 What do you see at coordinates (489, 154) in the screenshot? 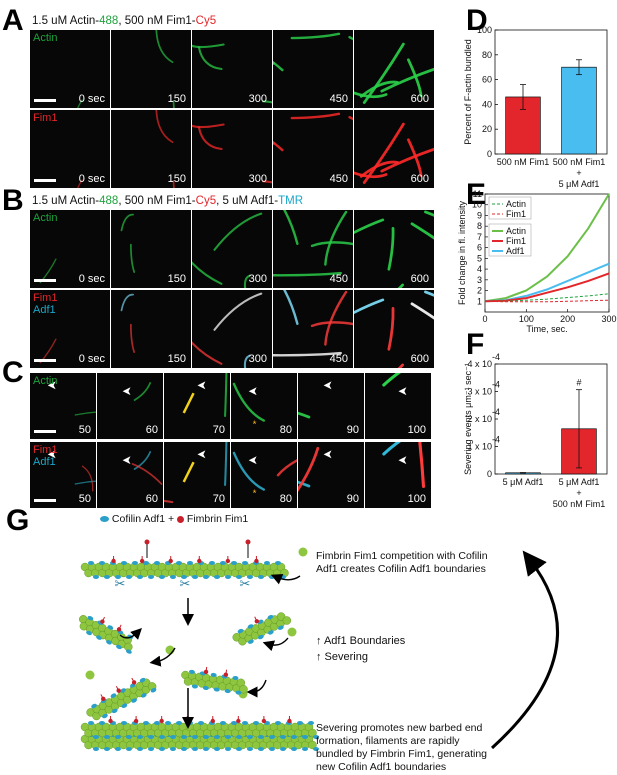
I see `y-tick-label: 0` at bounding box center [489, 154].